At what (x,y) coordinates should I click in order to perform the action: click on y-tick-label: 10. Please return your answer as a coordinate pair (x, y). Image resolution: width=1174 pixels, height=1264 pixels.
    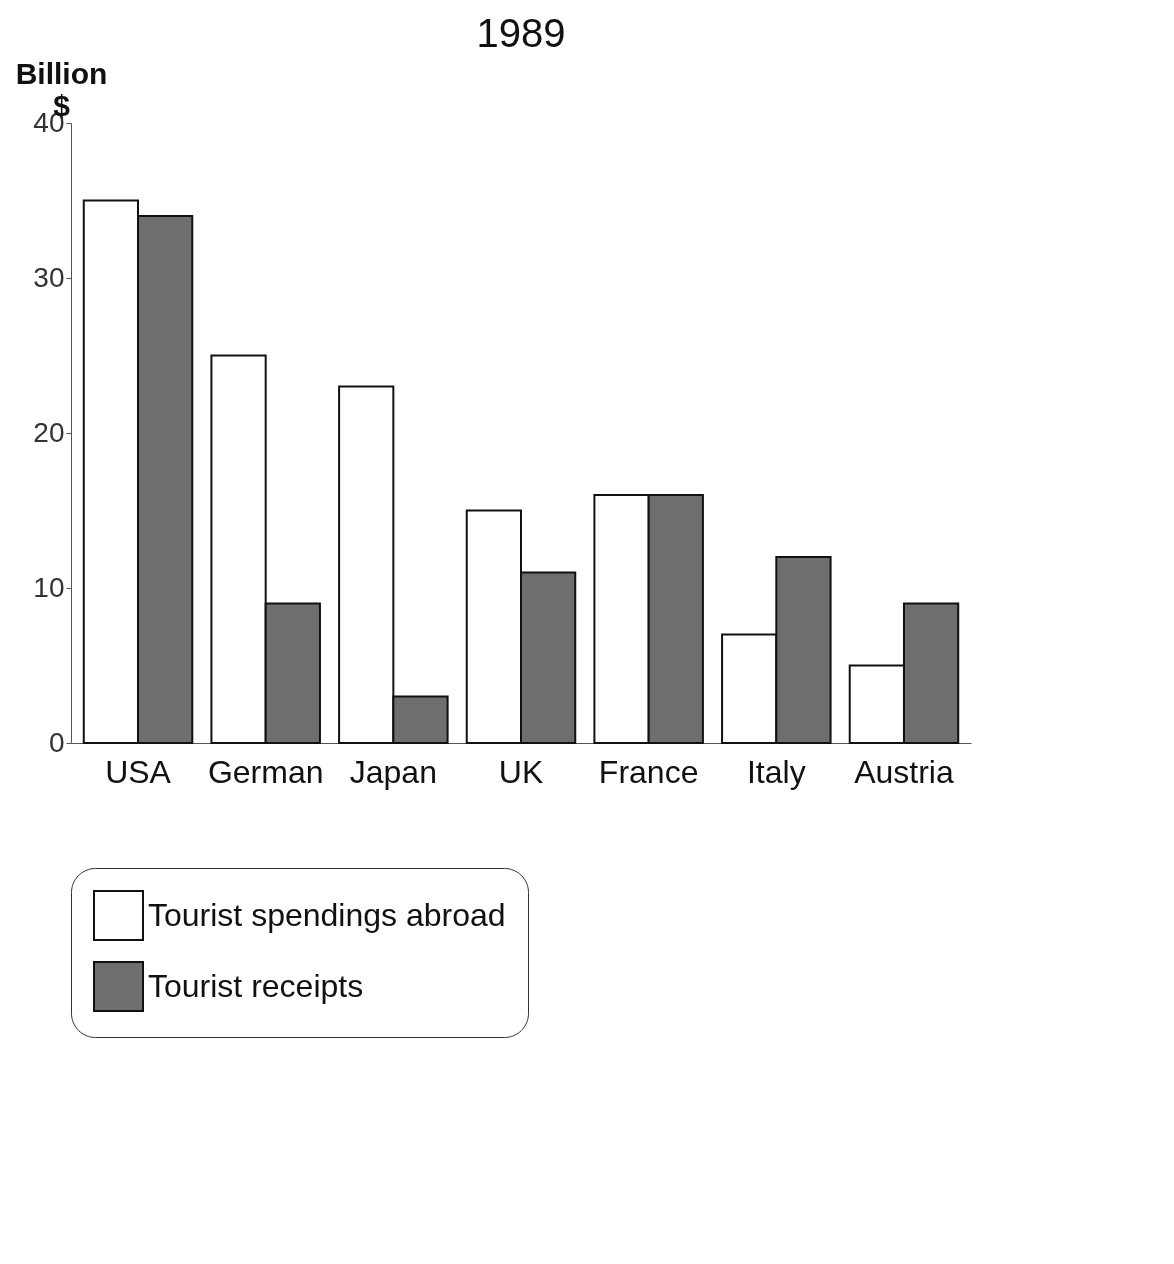
    Looking at the image, I should click on (49, 587).